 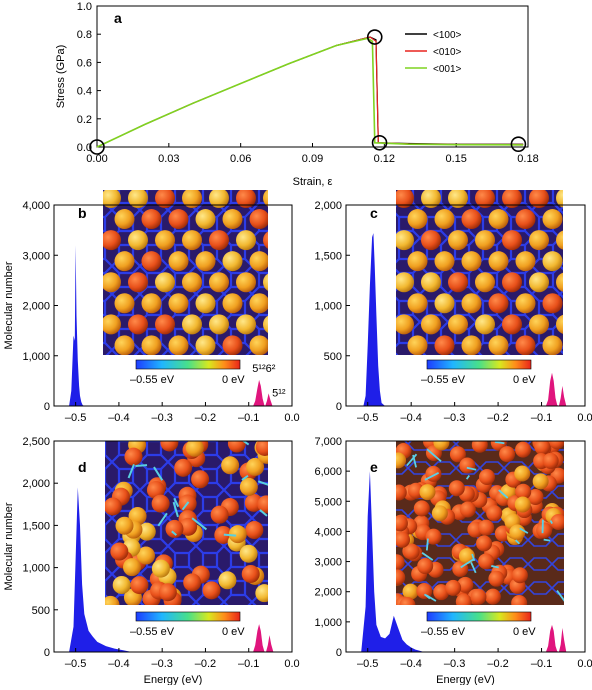 I want to click on y-axis-label: Stress (GPa), so click(x=61, y=77).